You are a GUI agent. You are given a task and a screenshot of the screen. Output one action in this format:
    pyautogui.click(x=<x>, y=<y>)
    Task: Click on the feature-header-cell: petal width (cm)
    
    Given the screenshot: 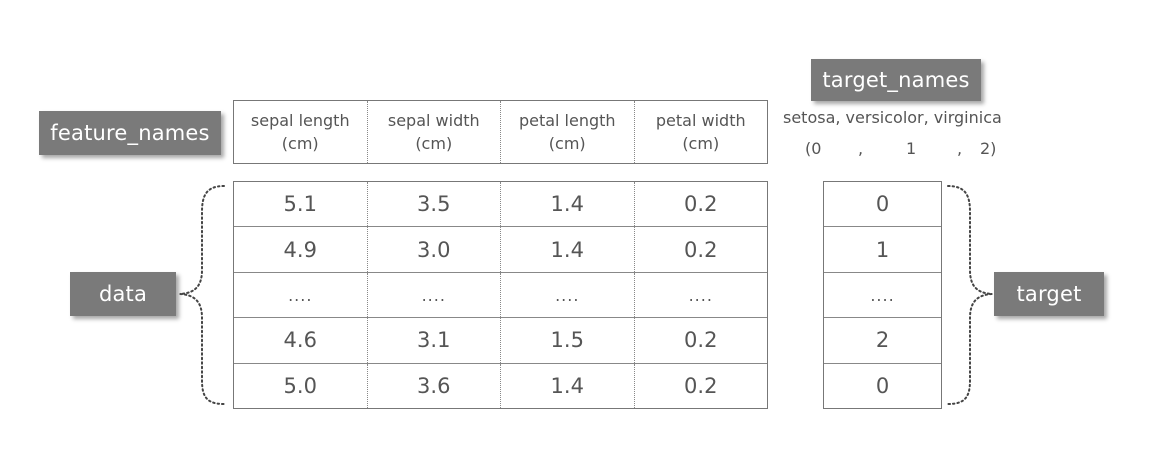 What is the action you would take?
    pyautogui.click(x=701, y=132)
    